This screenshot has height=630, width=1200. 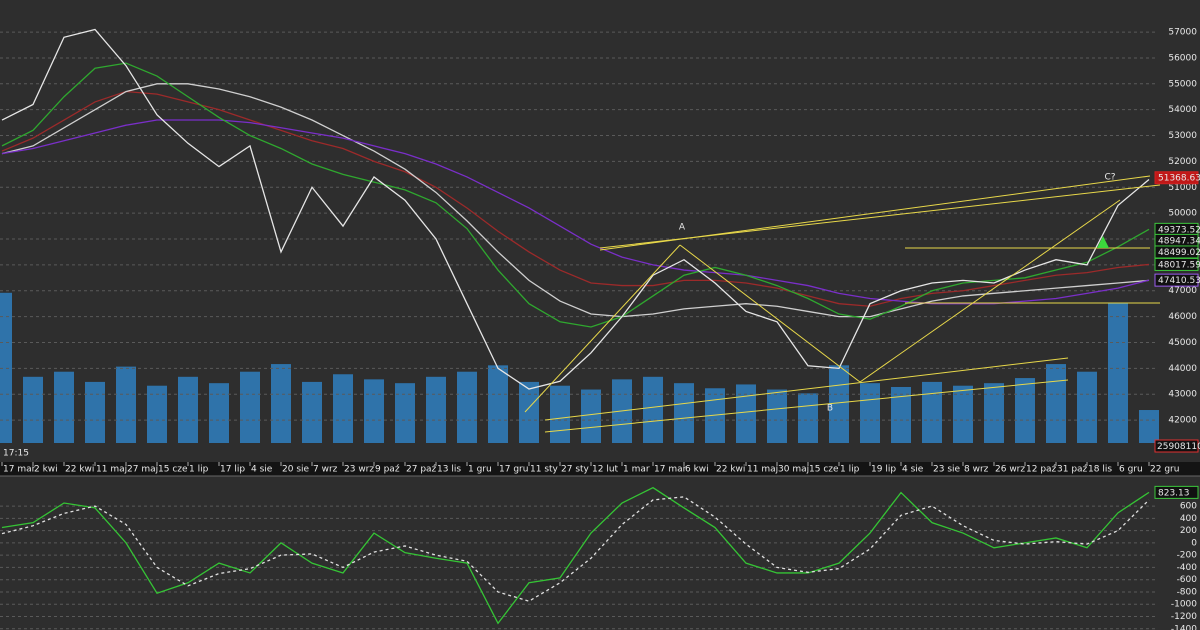 I want to click on y-tick-label: 42000, so click(x=1182, y=421).